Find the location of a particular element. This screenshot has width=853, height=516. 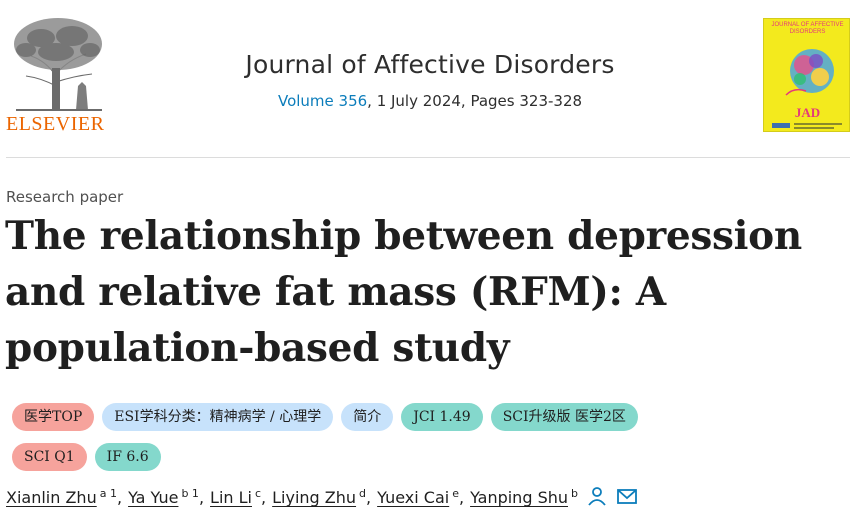

journal-meta: Volume 356, 1 July 2024, Pages 323-328 is located at coordinates (430, 101).